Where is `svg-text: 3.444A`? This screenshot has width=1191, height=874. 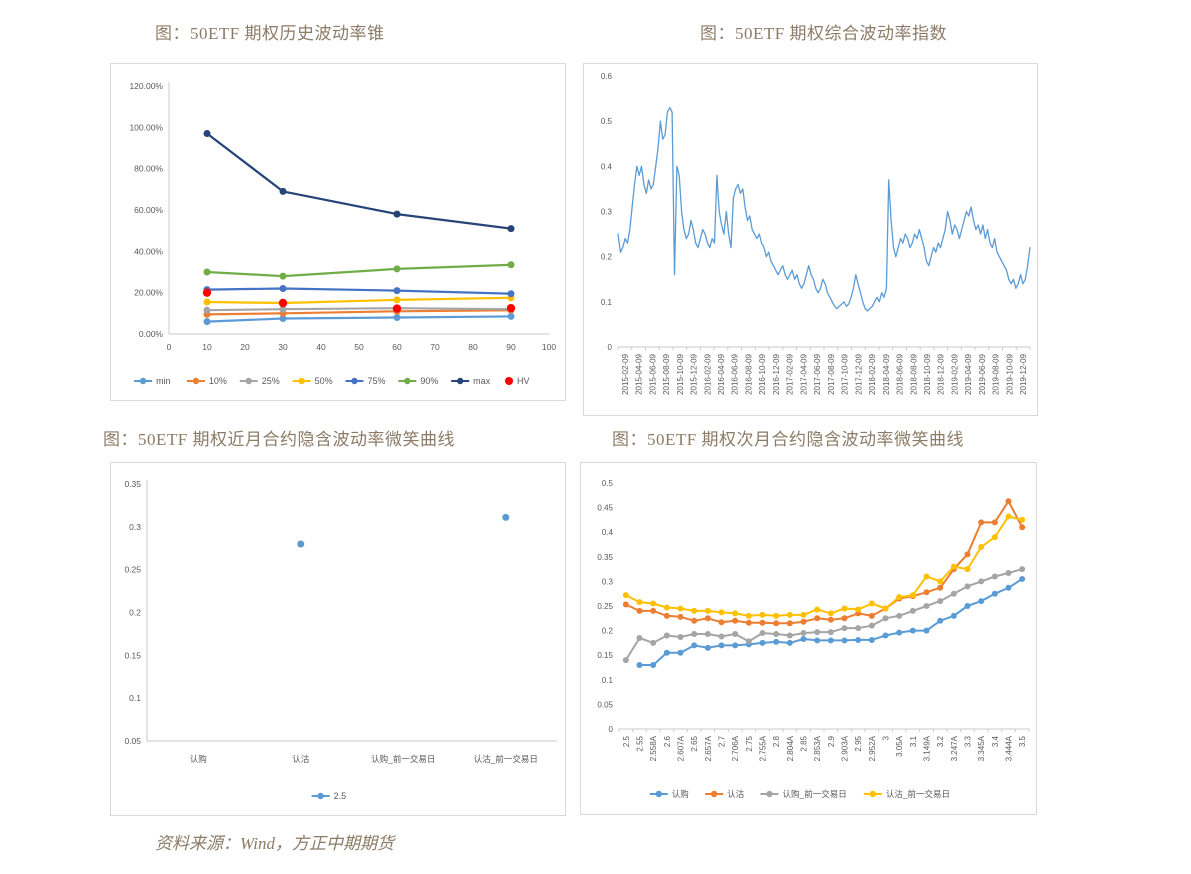
svg-text: 3.444A is located at coordinates (1009, 748).